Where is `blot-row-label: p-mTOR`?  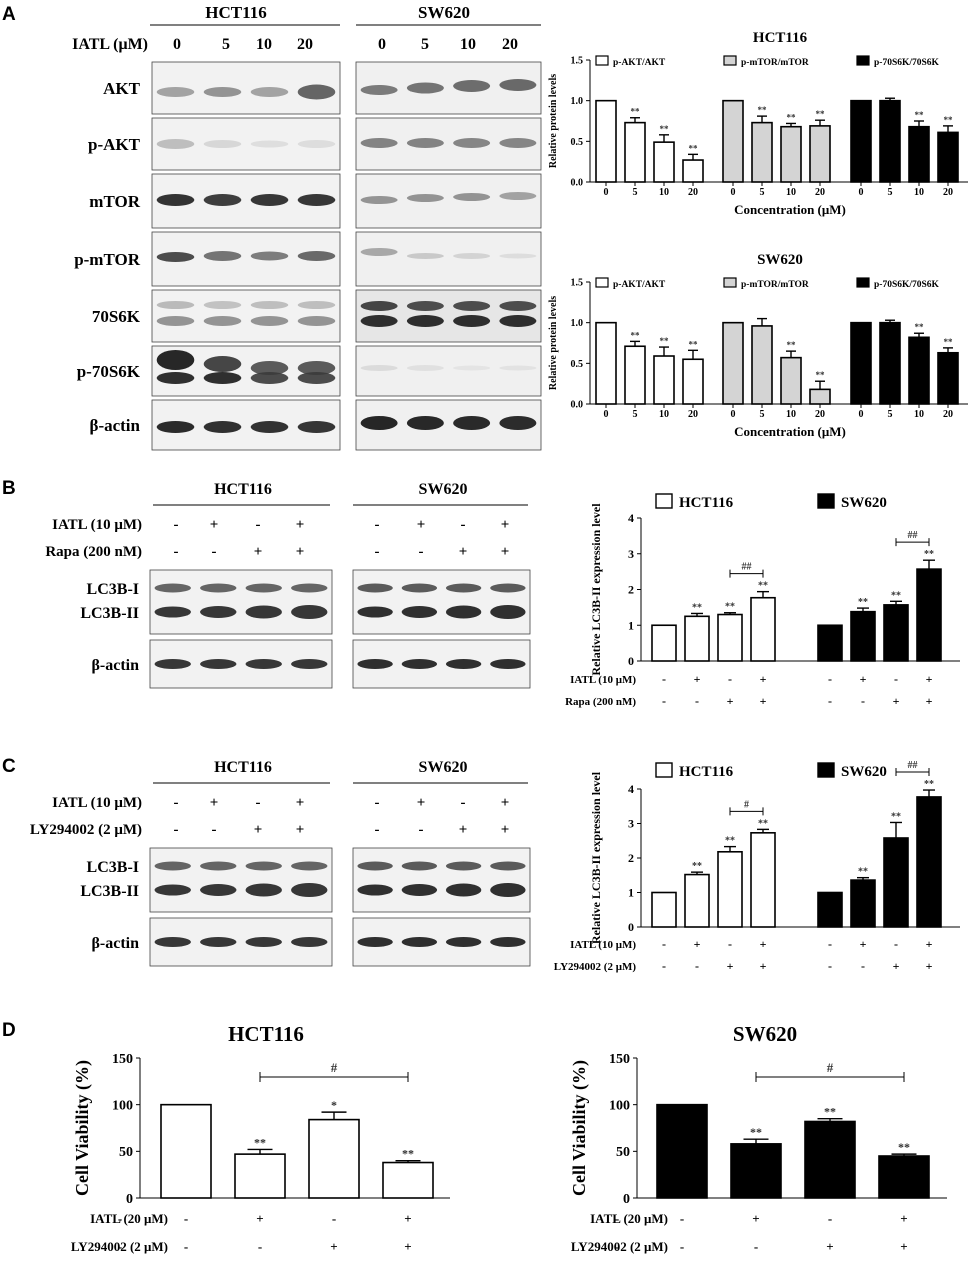
blot-row-label: p-mTOR is located at coordinates (107, 259).